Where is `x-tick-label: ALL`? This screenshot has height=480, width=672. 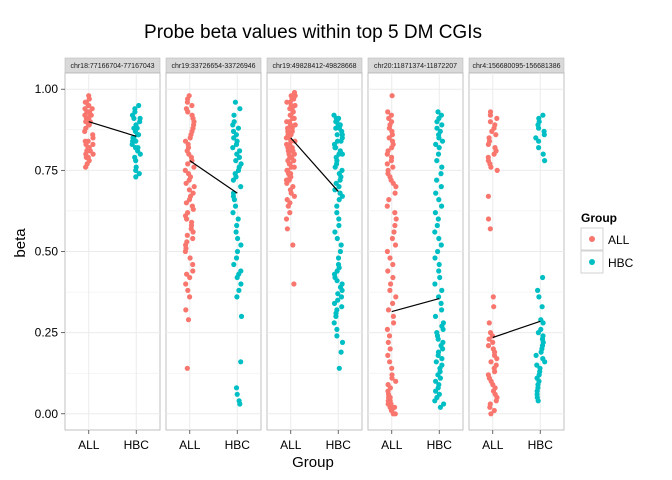
x-tick-label: ALL is located at coordinates (291, 445).